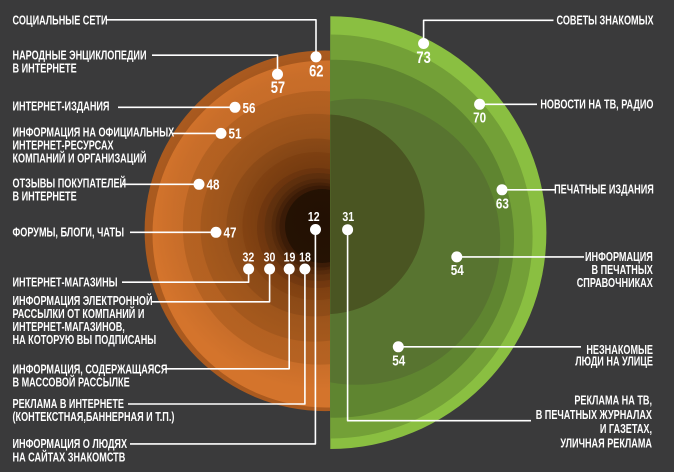 This screenshot has height=472, width=674. What do you see at coordinates (615, 284) in the screenshot?
I see `svg-text: СПРАВОЧНИКАХ` at bounding box center [615, 284].